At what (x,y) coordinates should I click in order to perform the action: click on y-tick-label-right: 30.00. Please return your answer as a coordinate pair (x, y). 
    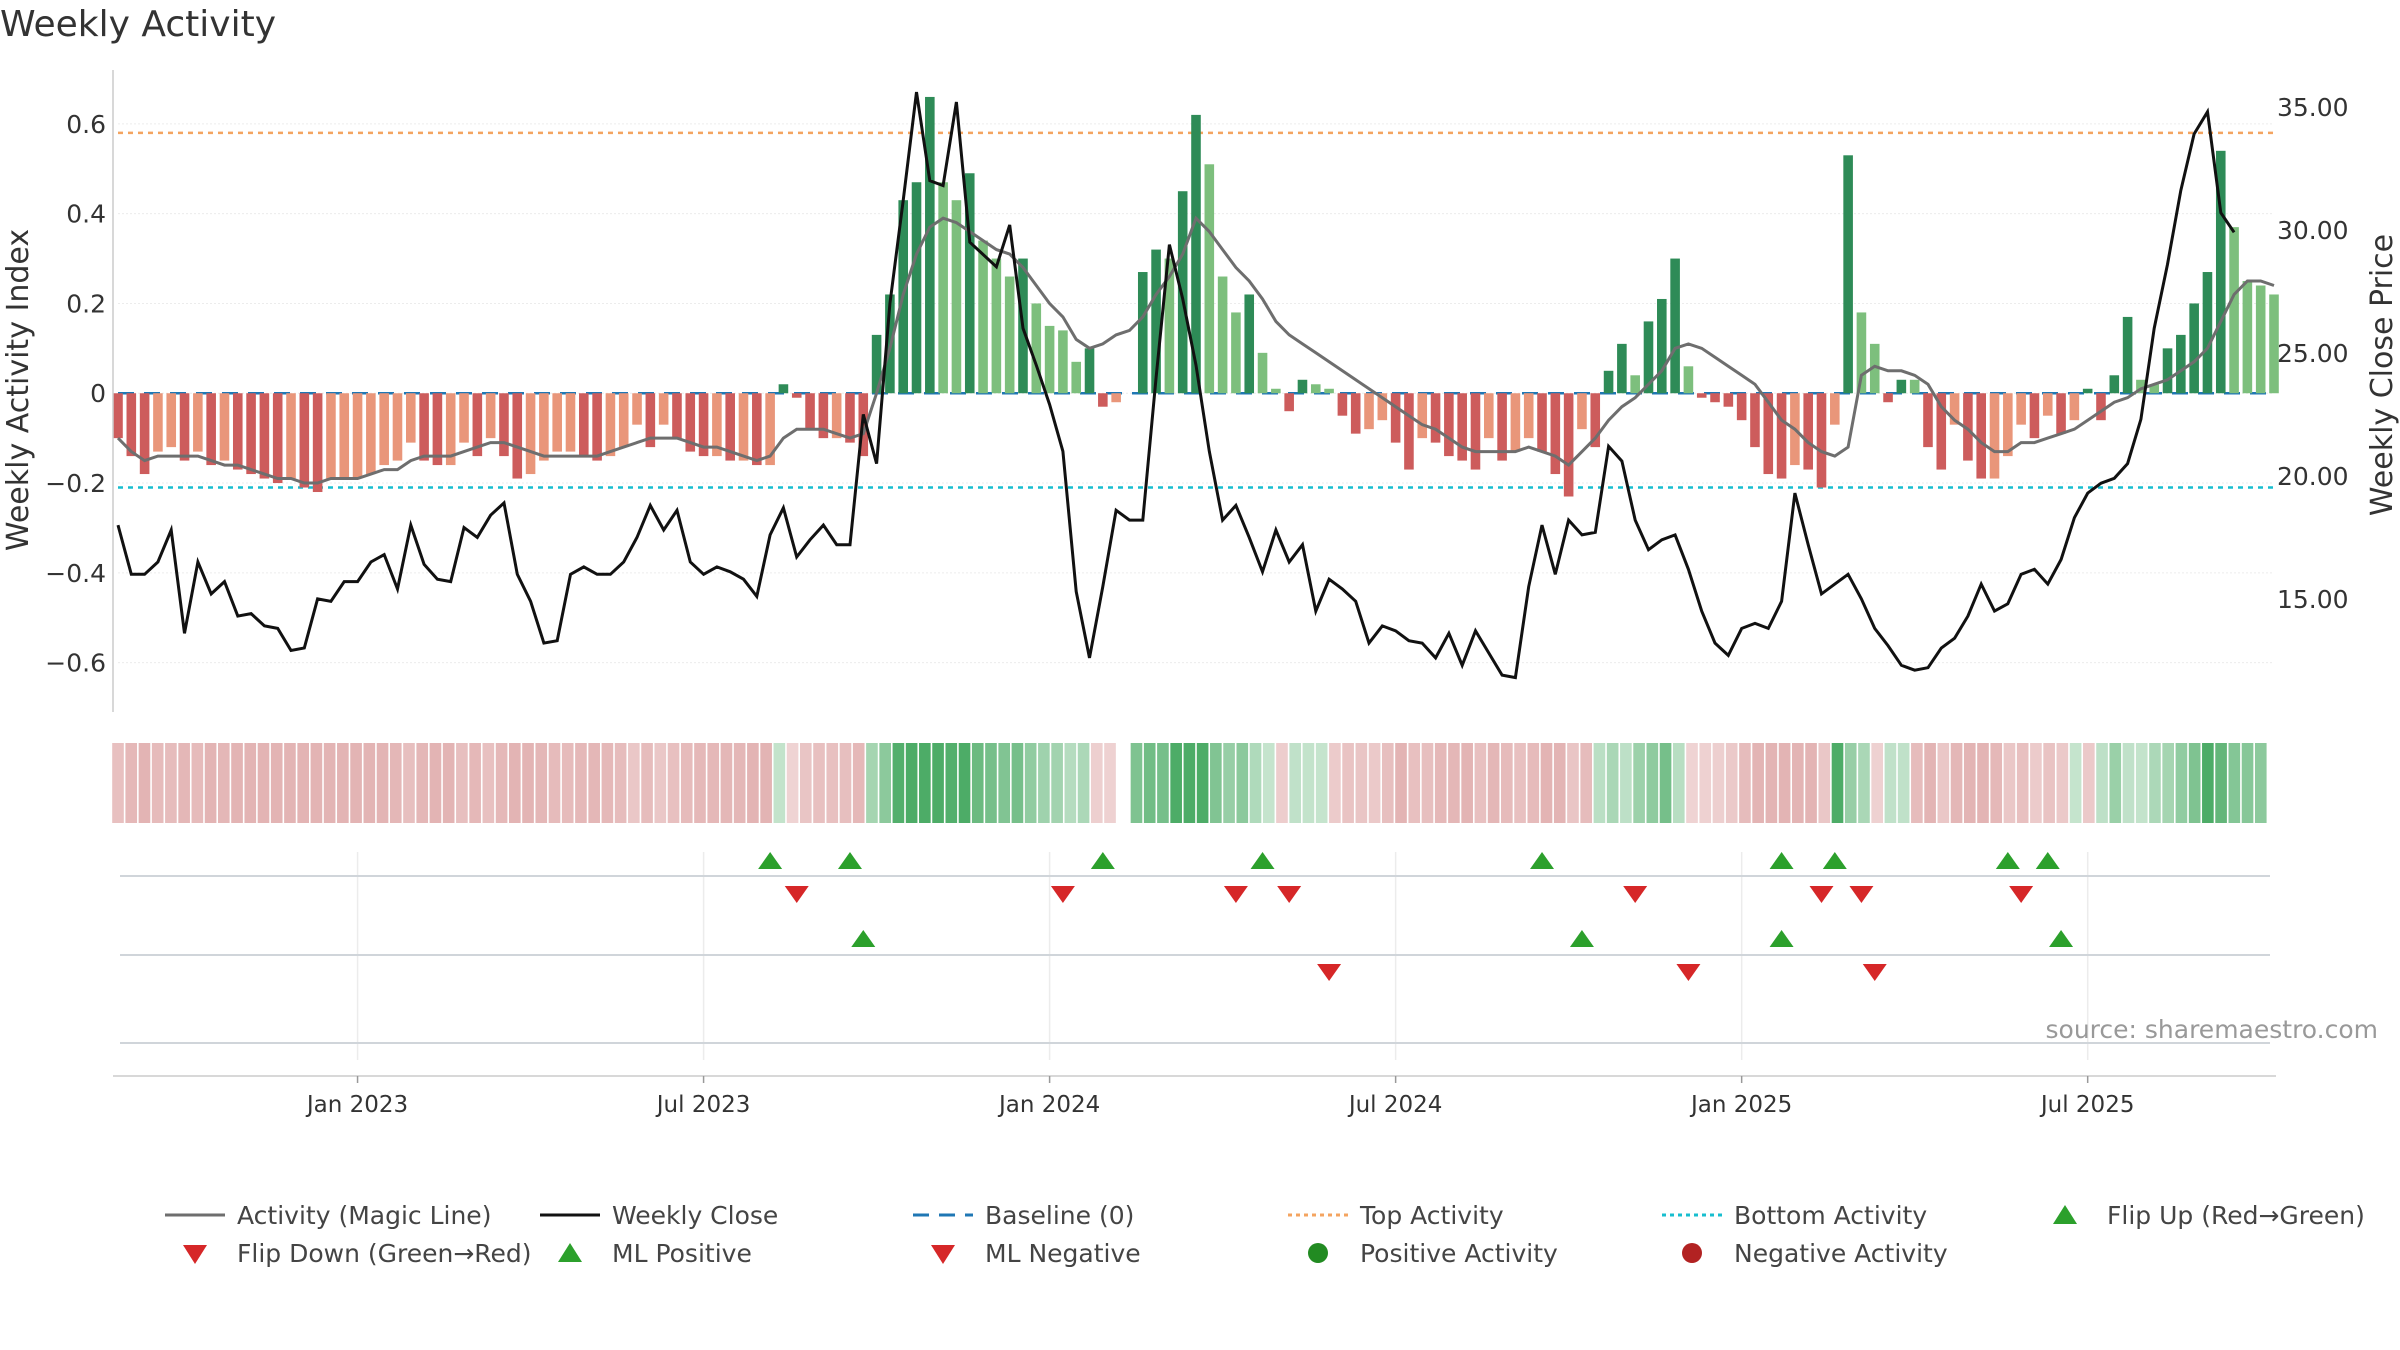
    Looking at the image, I should click on (2313, 230).